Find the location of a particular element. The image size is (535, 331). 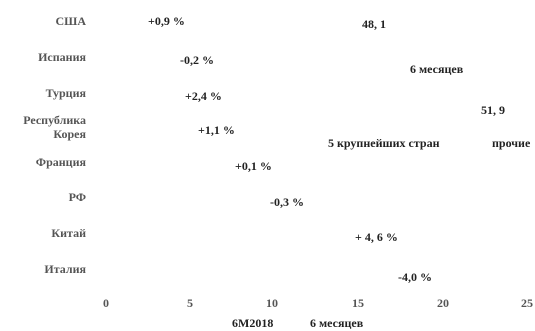

value-label-turkey: +2,4 % is located at coordinates (203, 96).